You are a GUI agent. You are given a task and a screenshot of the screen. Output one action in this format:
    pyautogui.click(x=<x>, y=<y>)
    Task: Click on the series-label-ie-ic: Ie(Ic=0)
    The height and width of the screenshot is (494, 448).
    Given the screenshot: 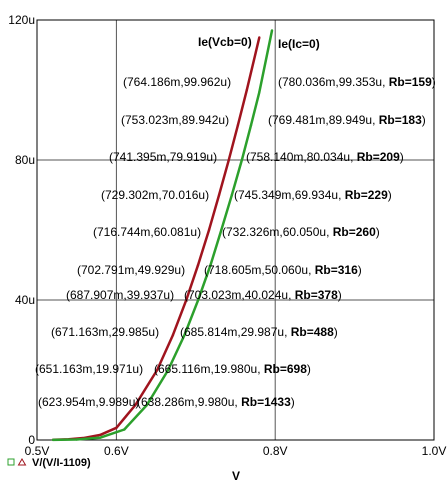 What is the action you would take?
    pyautogui.click(x=299, y=44)
    